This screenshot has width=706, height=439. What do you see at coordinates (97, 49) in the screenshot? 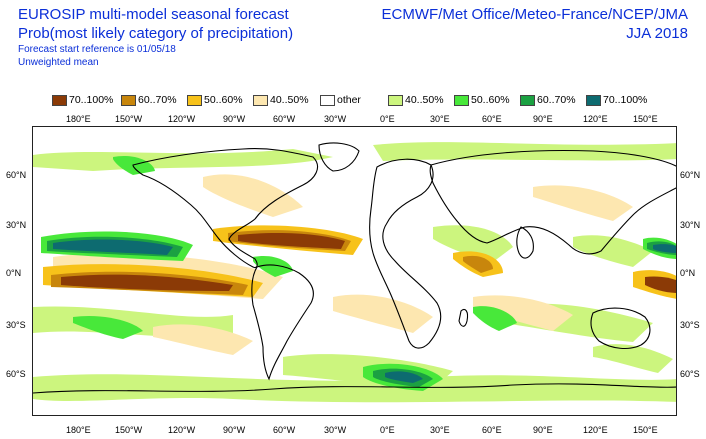
I see `forecast-reference: Forecast start reference is 01/05/18` at bounding box center [97, 49].